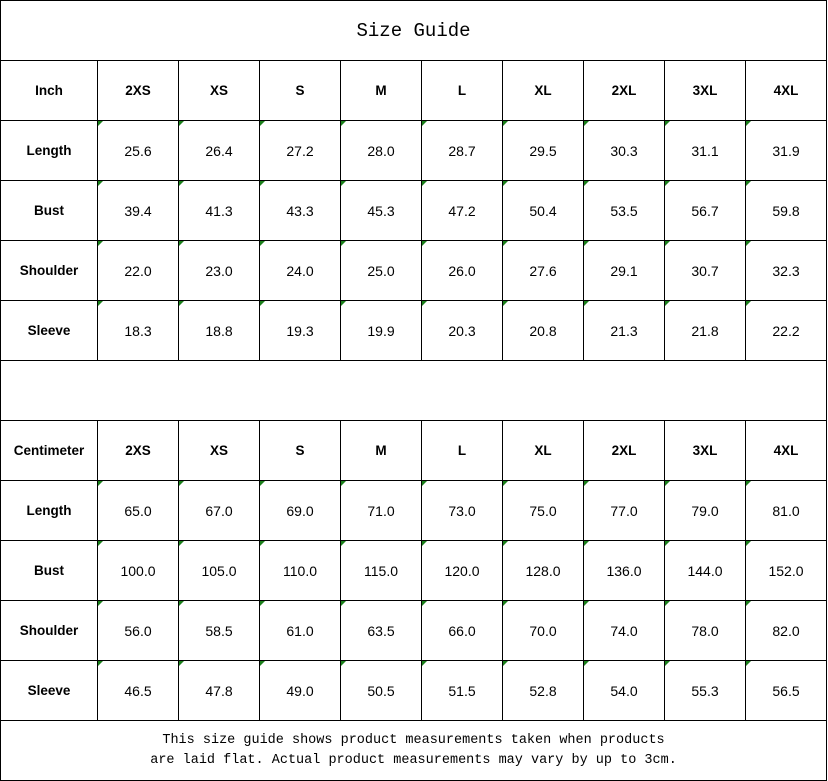  What do you see at coordinates (138, 510) in the screenshot?
I see `measurement-cell: 65.0` at bounding box center [138, 510].